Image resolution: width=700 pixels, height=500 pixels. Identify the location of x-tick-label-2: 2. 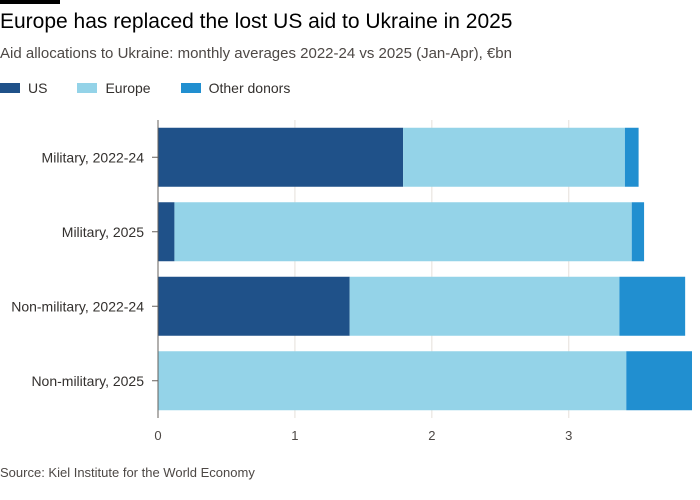
(431, 435).